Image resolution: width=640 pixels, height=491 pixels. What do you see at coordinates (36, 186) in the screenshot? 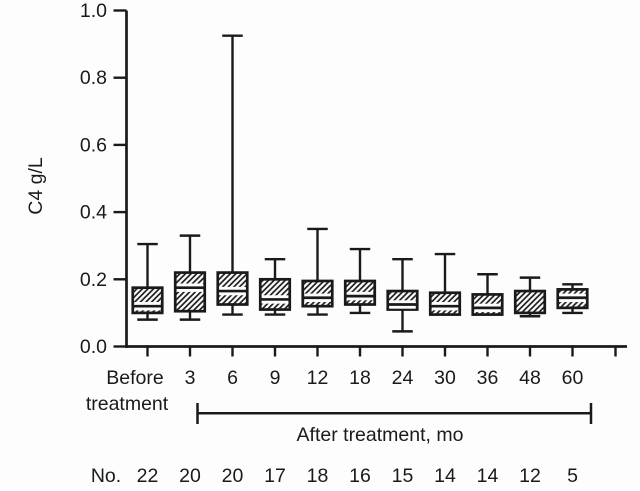
I see `y-axis-title: C4 g/L` at bounding box center [36, 186].